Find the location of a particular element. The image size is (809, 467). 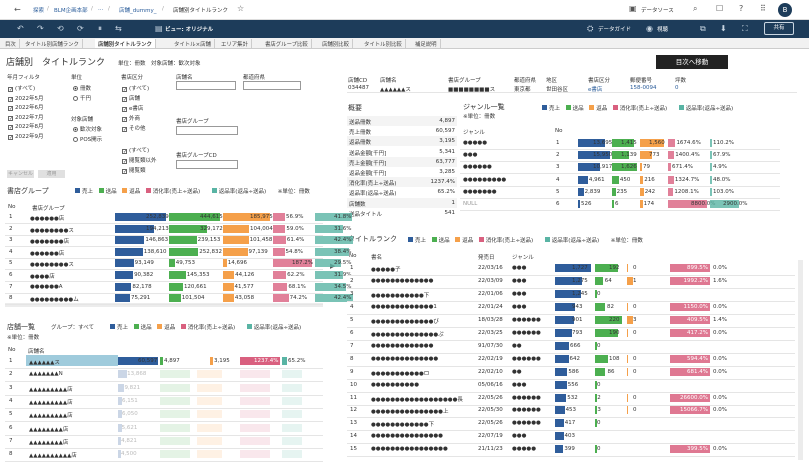

titlerank-title-cell: ●●●●●●●●●●●●下 is located at coordinates (403, 425).